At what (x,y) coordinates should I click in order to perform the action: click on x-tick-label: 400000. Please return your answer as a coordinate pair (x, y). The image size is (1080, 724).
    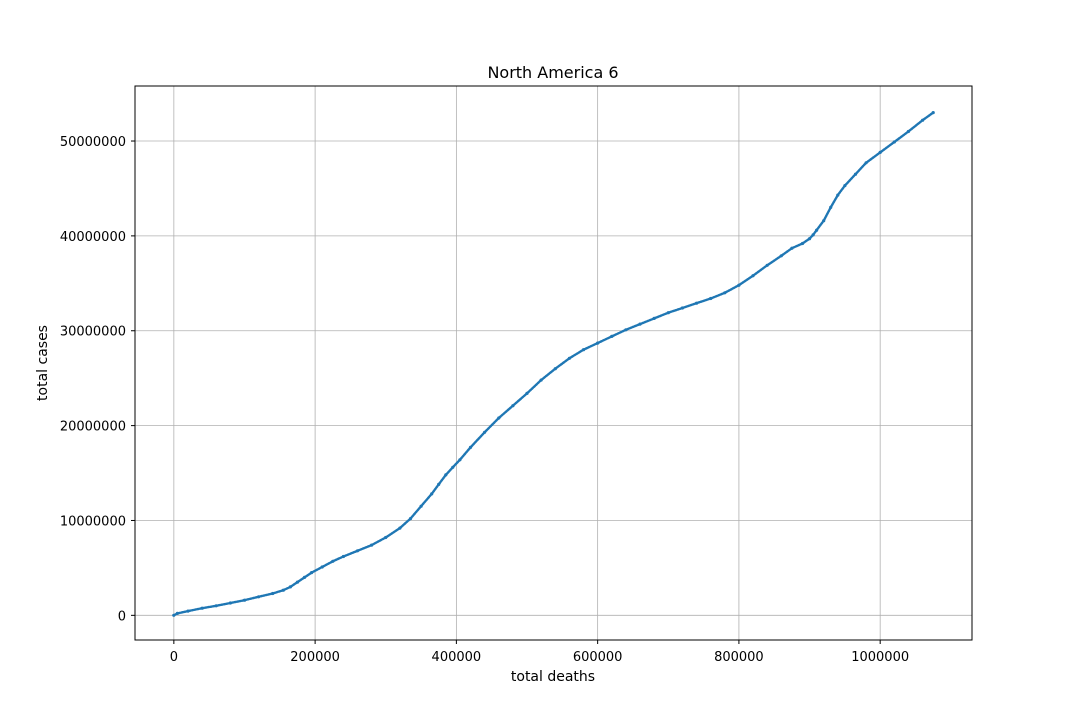
    Looking at the image, I should click on (457, 657).